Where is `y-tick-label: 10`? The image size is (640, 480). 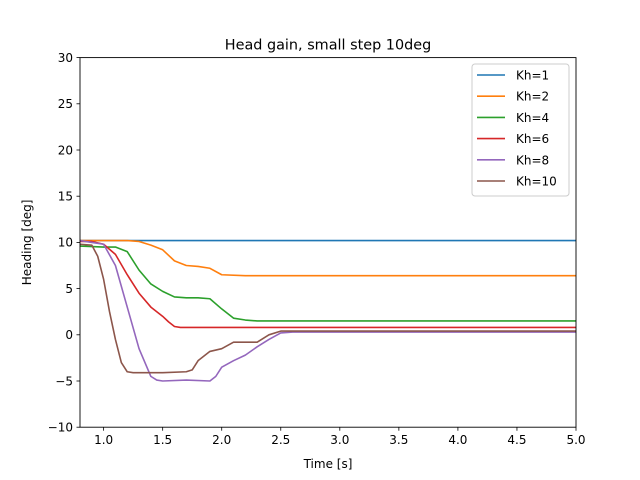
y-tick-label: 10 is located at coordinates (65, 243).